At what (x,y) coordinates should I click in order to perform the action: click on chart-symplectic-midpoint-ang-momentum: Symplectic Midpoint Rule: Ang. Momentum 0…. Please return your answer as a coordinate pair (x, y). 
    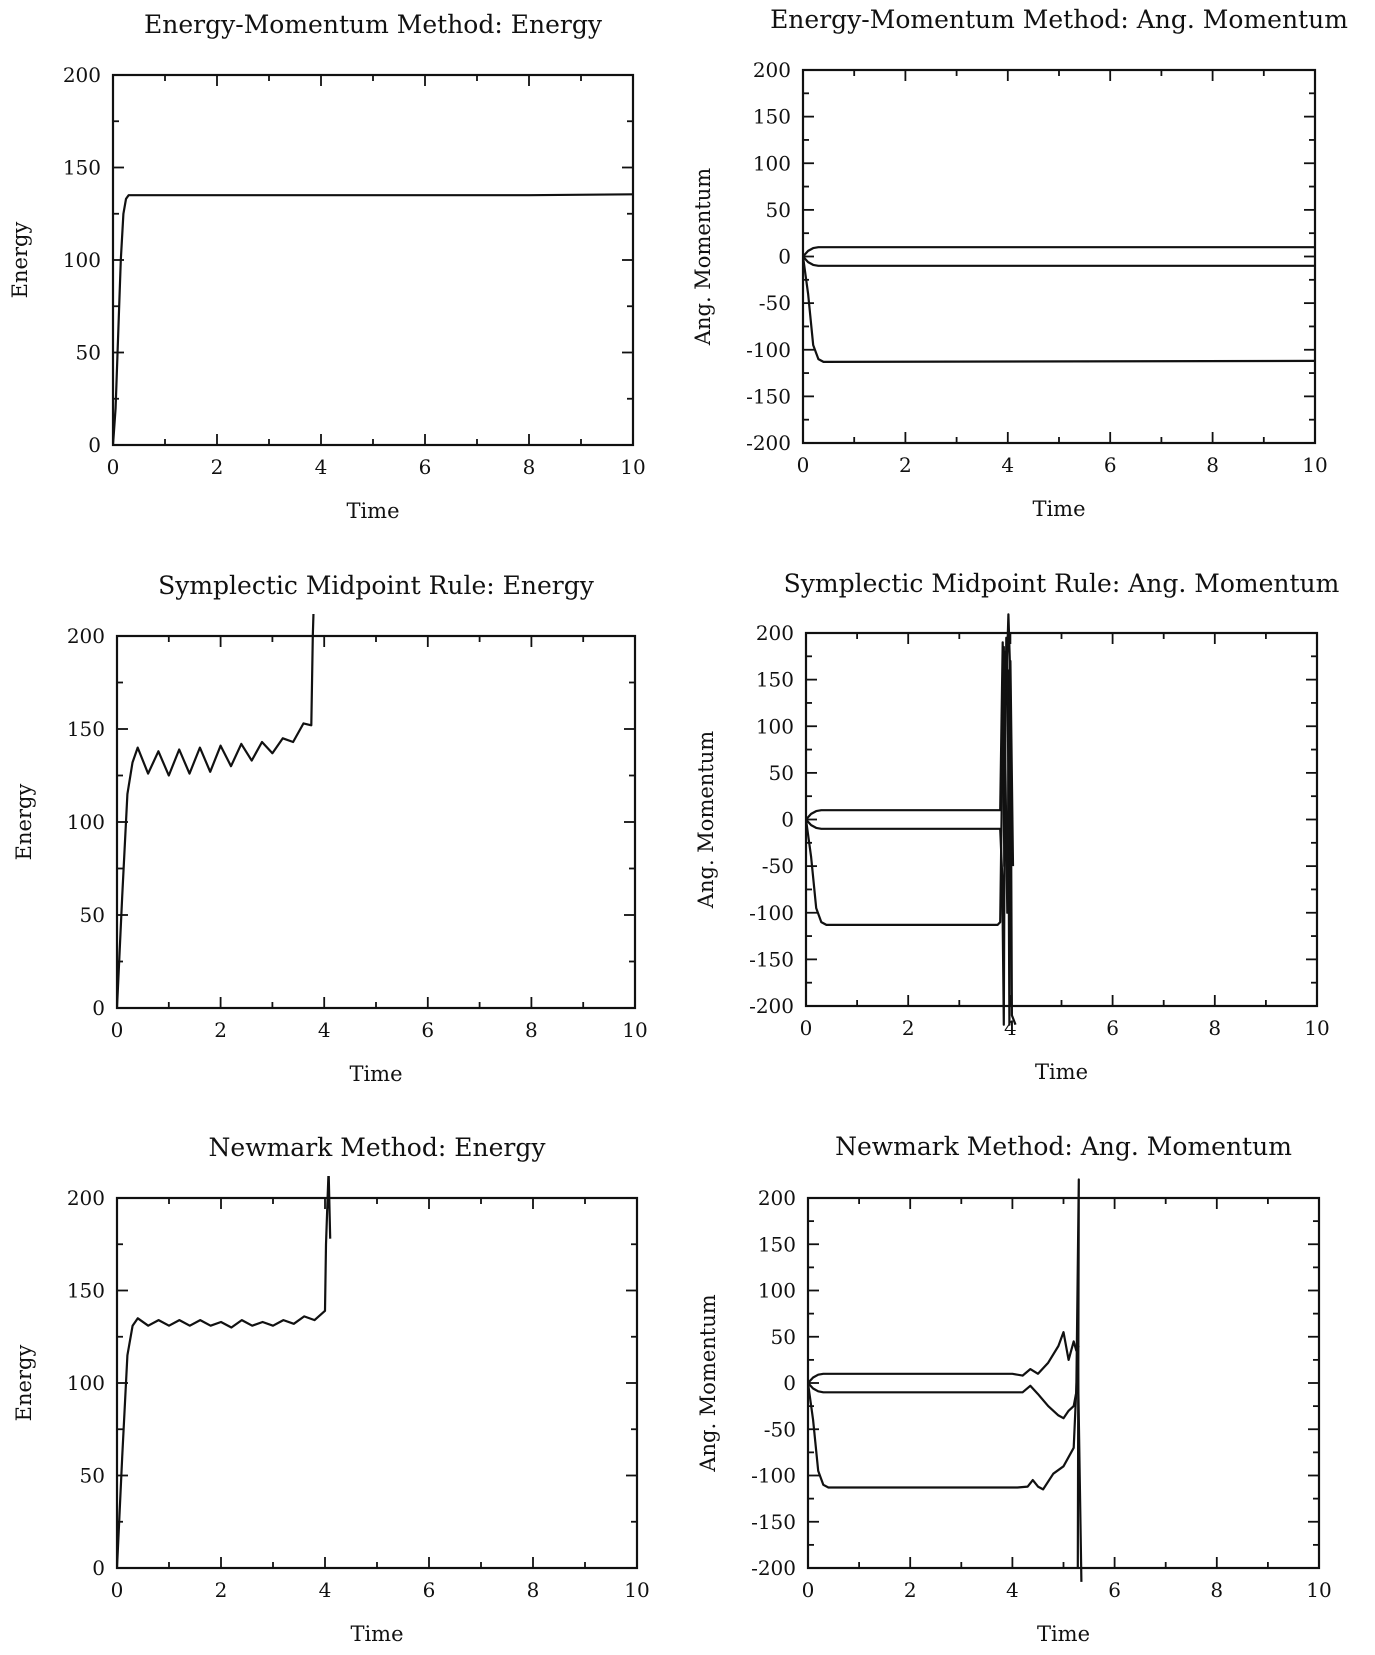
    Looking at the image, I should click on (1017, 826).